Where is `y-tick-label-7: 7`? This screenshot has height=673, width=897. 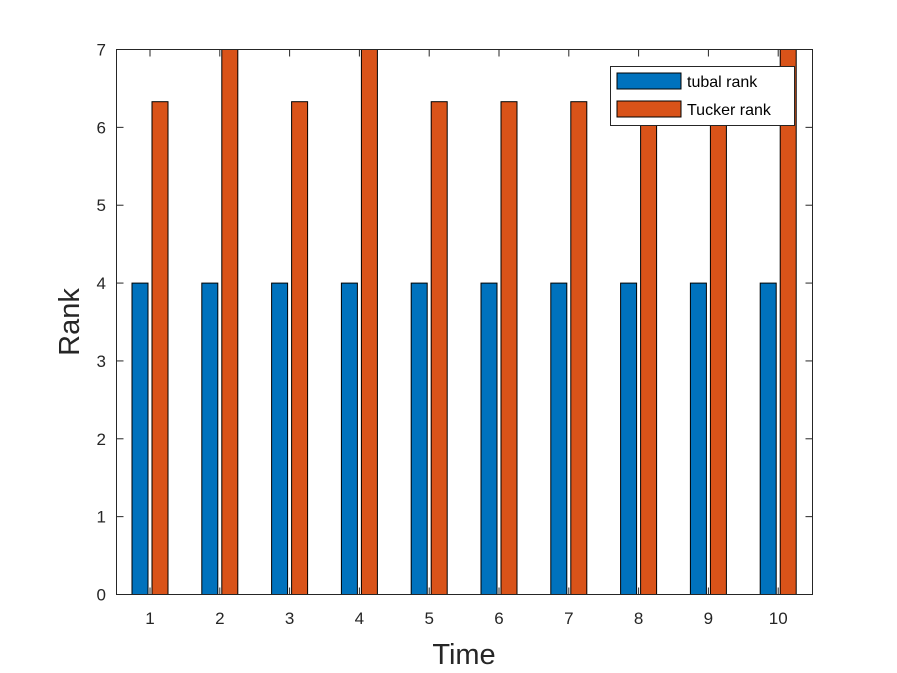 y-tick-label-7: 7 is located at coordinates (101, 50).